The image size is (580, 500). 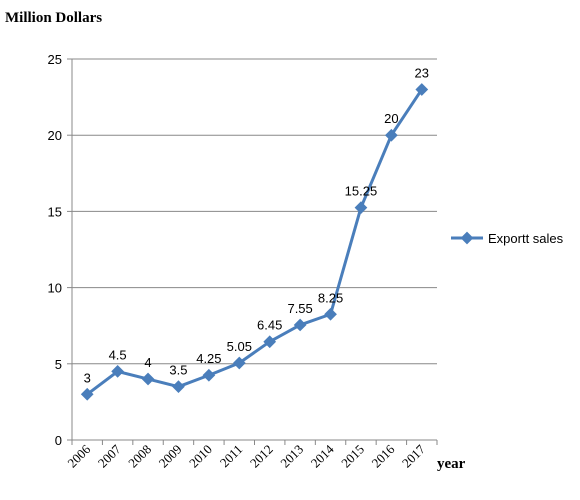 I want to click on x-tick-label: 2014, so click(x=322, y=455).